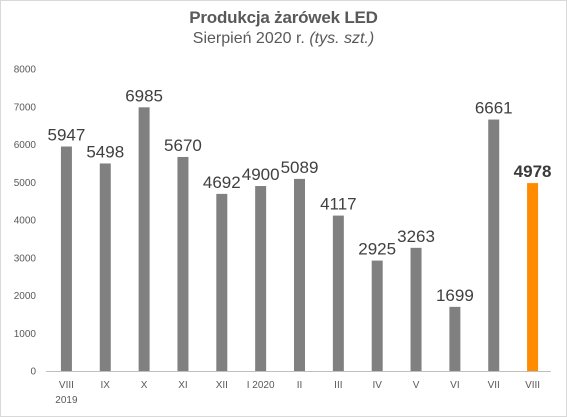 The height and width of the screenshot is (417, 567). I want to click on x-tick-label: V, so click(416, 385).